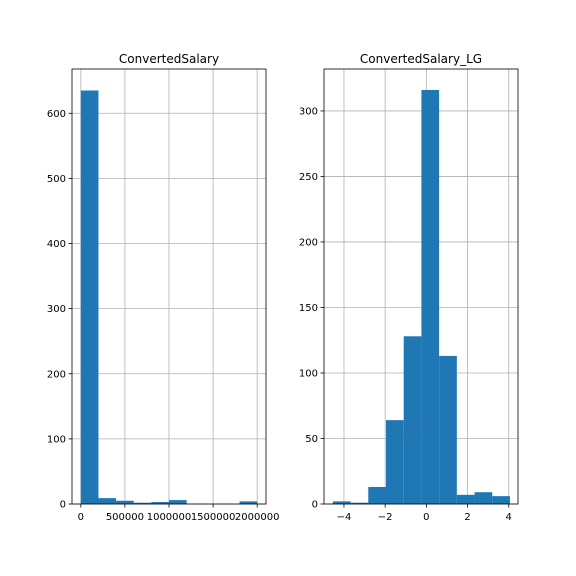  I want to click on chart-title: ConvertedSalary_LG, so click(421, 59).